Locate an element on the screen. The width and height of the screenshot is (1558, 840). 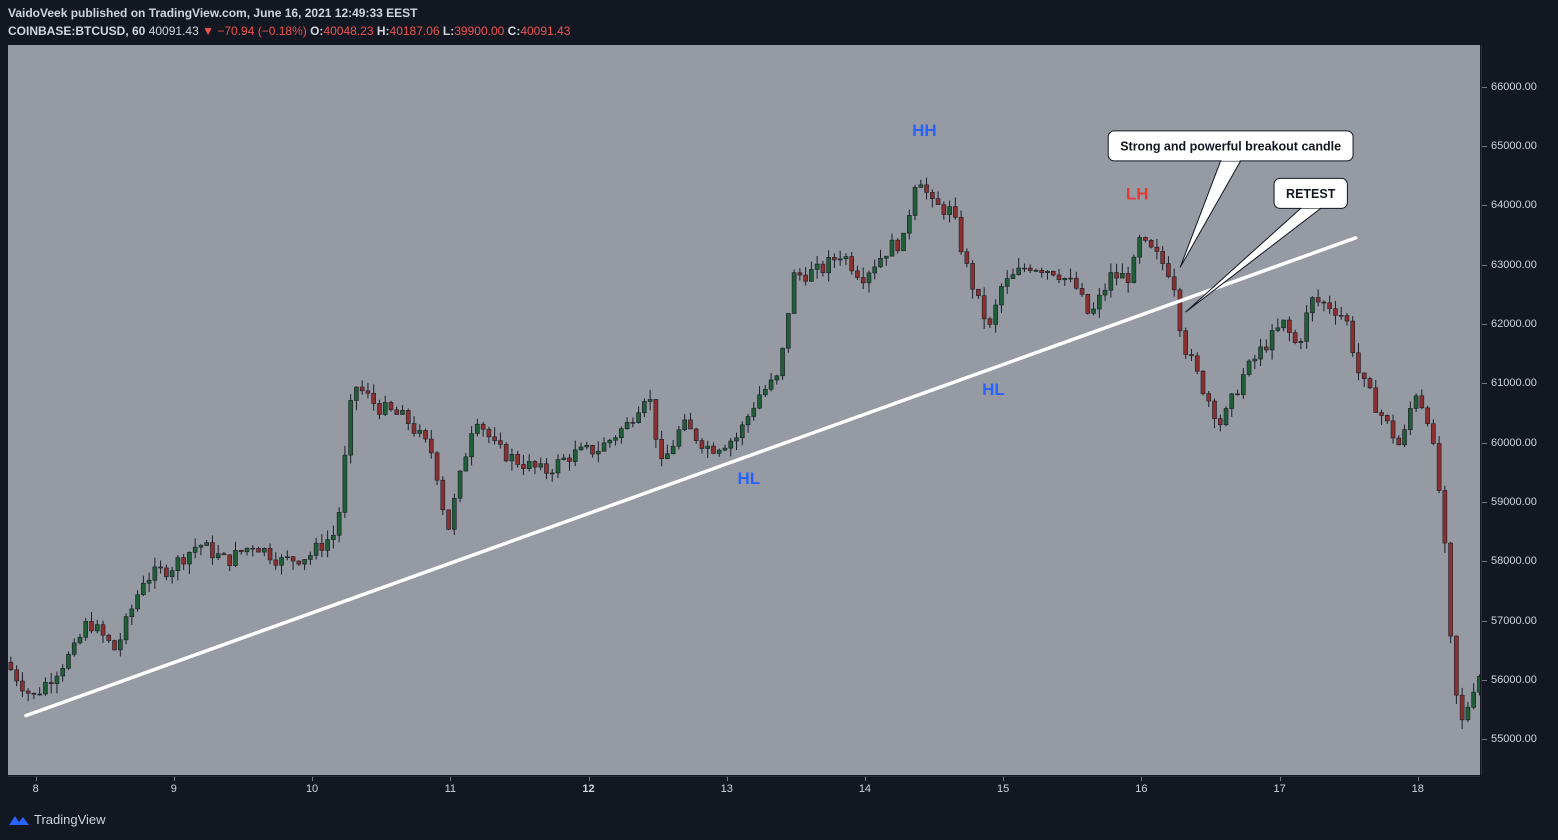
swing-label-hl: HL is located at coordinates (993, 389).